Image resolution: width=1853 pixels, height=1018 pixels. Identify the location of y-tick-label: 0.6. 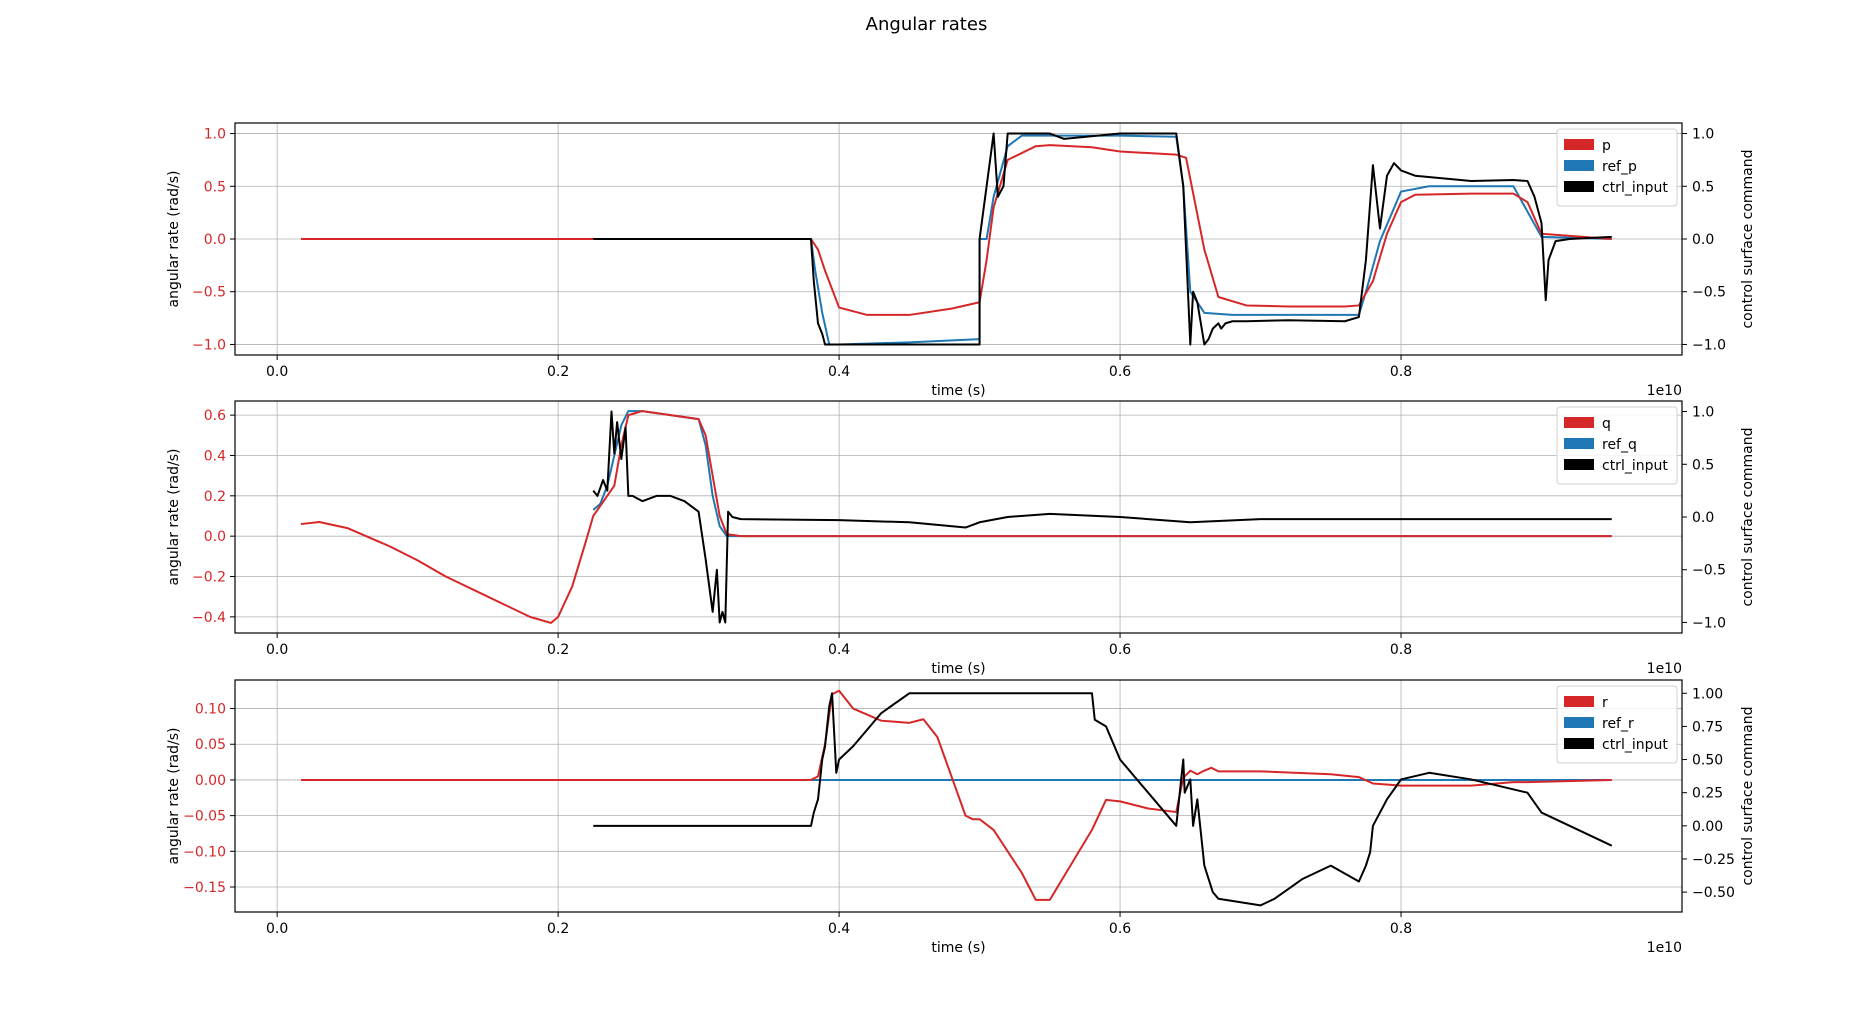
(215, 416).